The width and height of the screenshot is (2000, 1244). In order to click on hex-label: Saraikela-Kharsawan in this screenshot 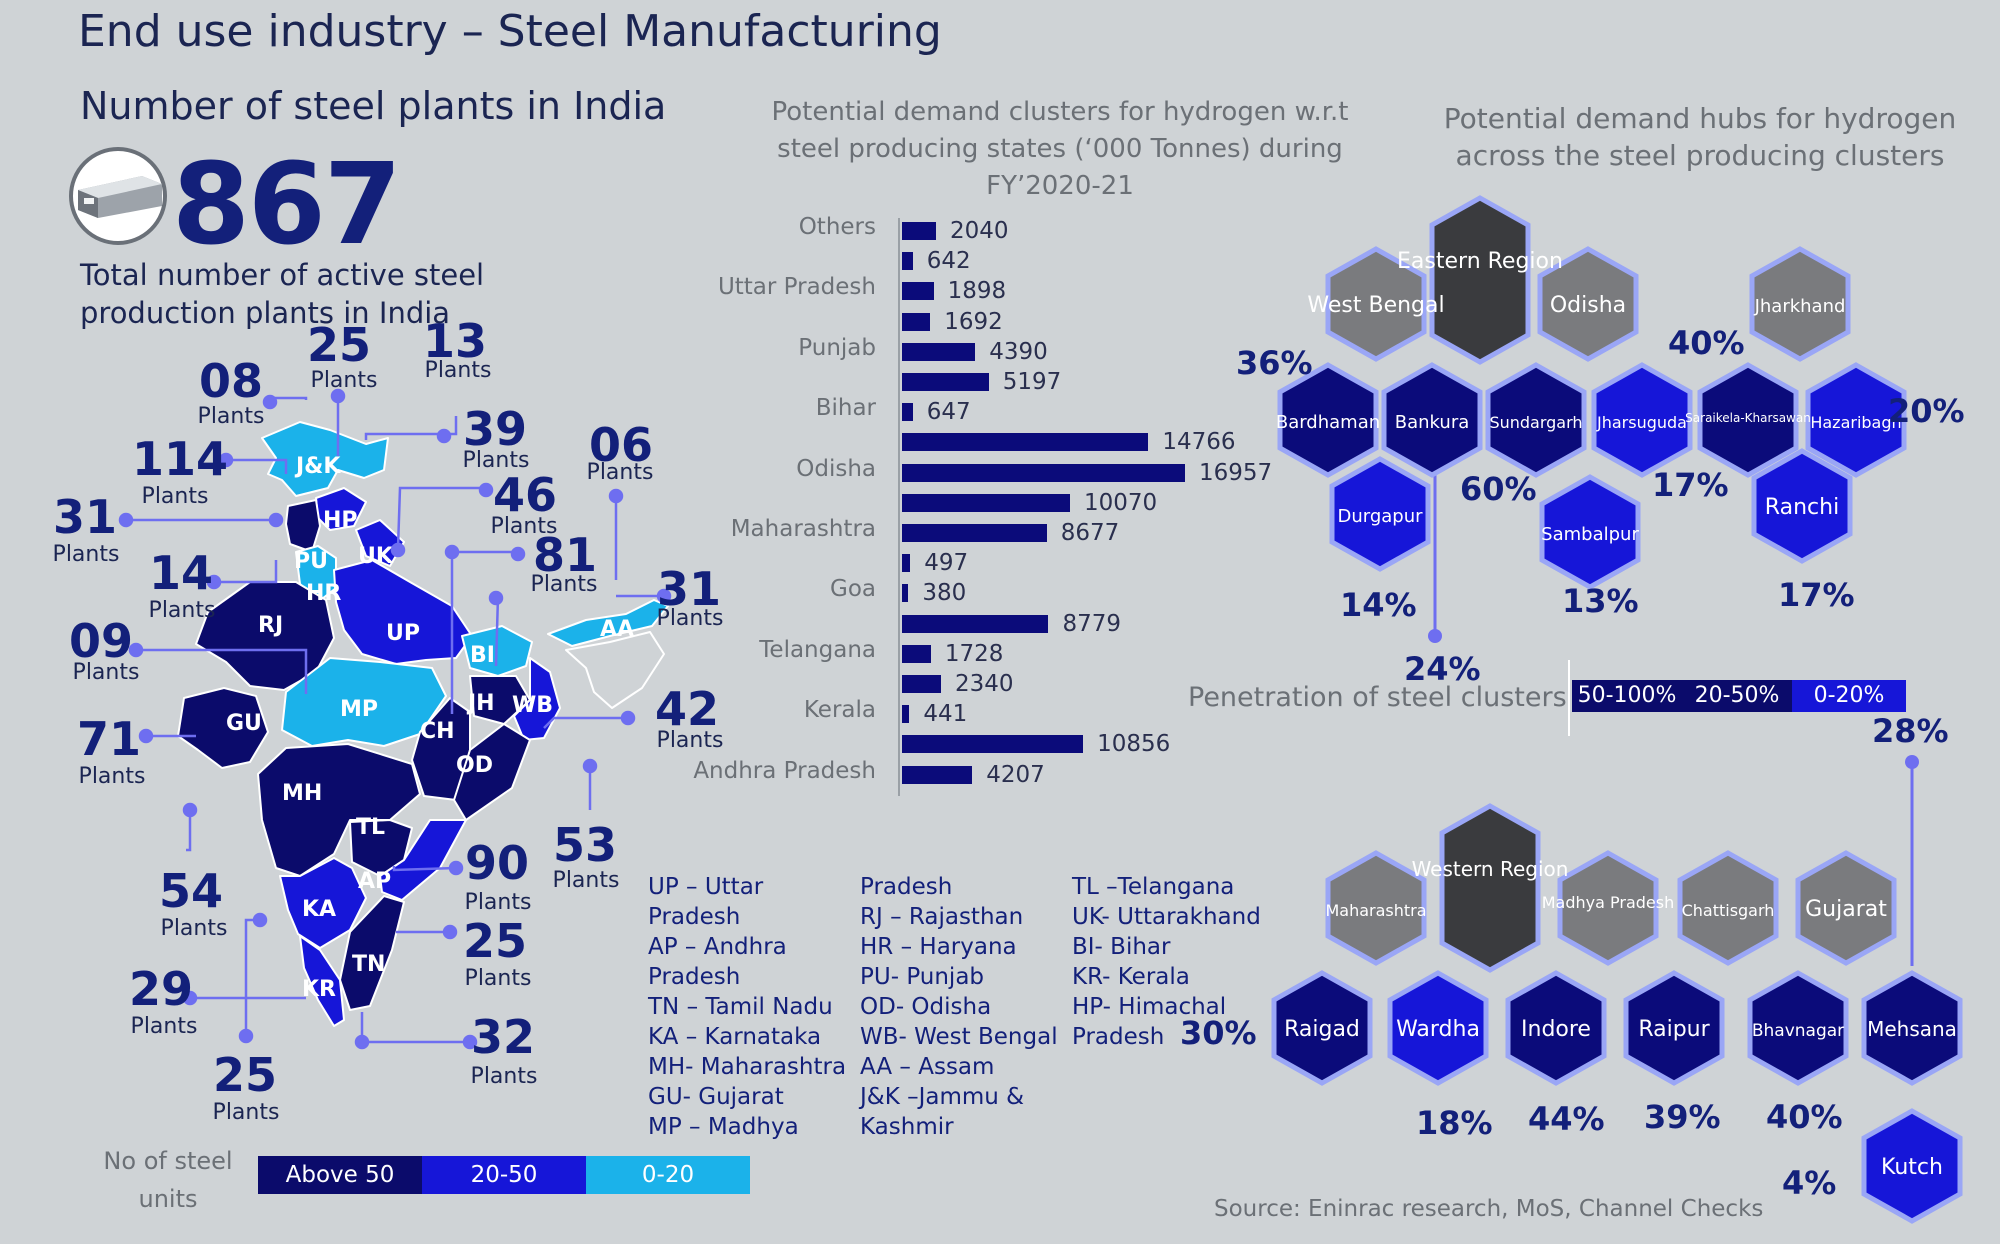, I will do `click(1748, 418)`.